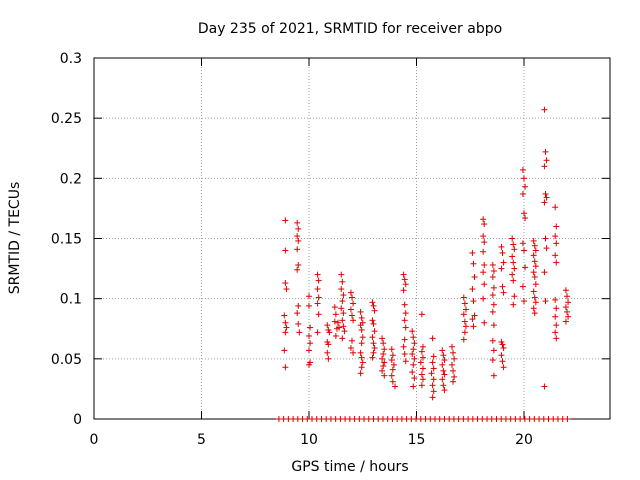  I want to click on y-axis-label: SRMTID / TECUs, so click(15, 238).